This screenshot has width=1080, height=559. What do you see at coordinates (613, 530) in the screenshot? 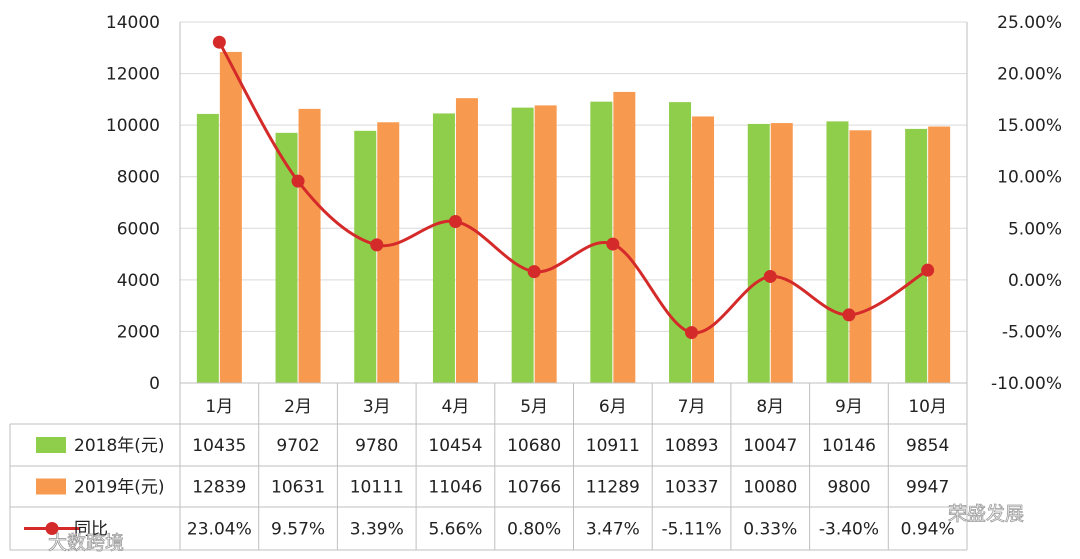
I see `data-label: 3.47%` at bounding box center [613, 530].